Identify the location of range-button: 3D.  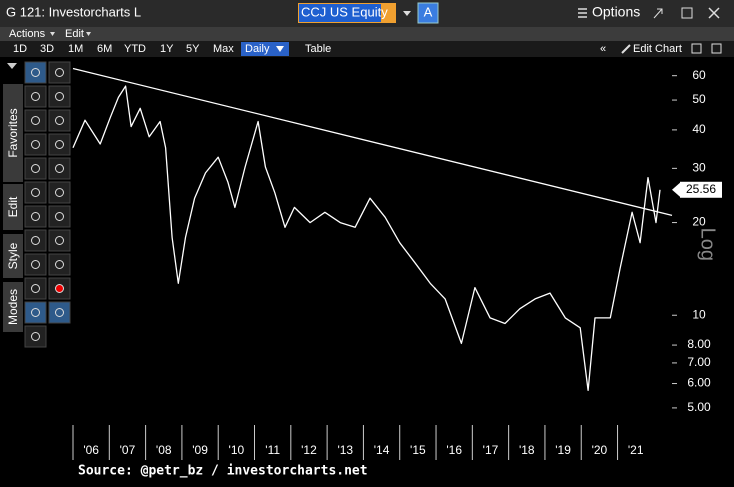
(47, 49).